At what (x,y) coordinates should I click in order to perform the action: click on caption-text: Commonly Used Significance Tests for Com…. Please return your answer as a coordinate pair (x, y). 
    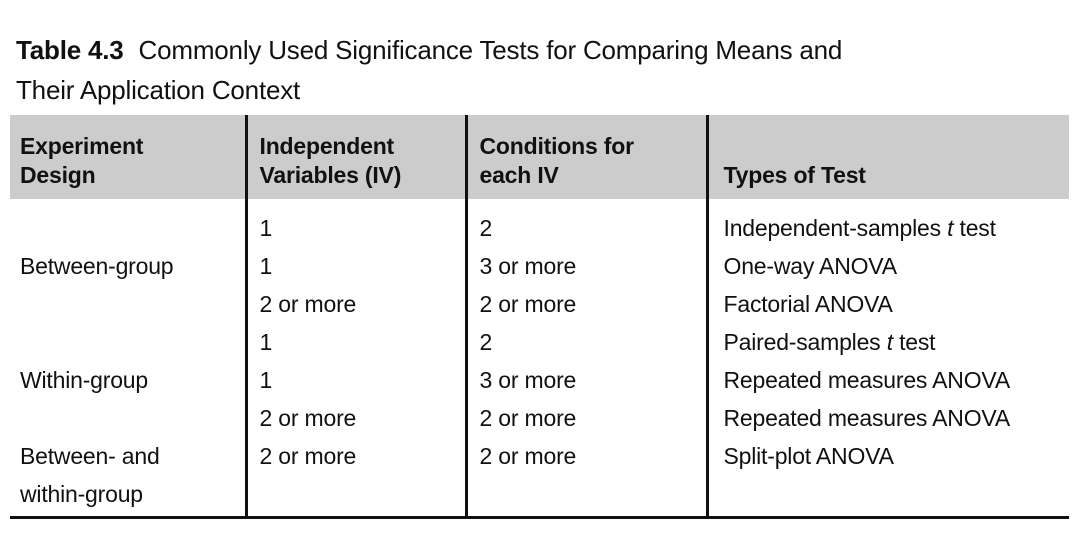
    Looking at the image, I should click on (429, 70).